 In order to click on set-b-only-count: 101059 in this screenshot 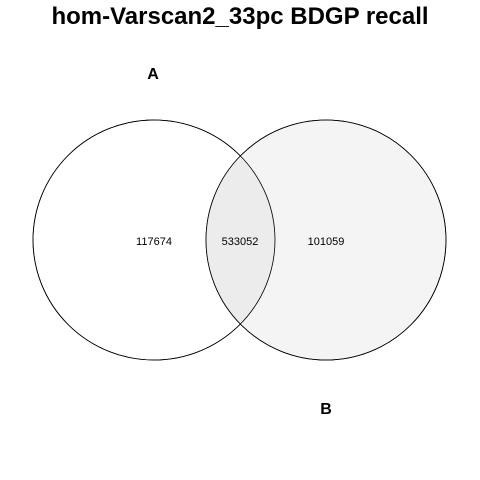, I will do `click(326, 242)`.